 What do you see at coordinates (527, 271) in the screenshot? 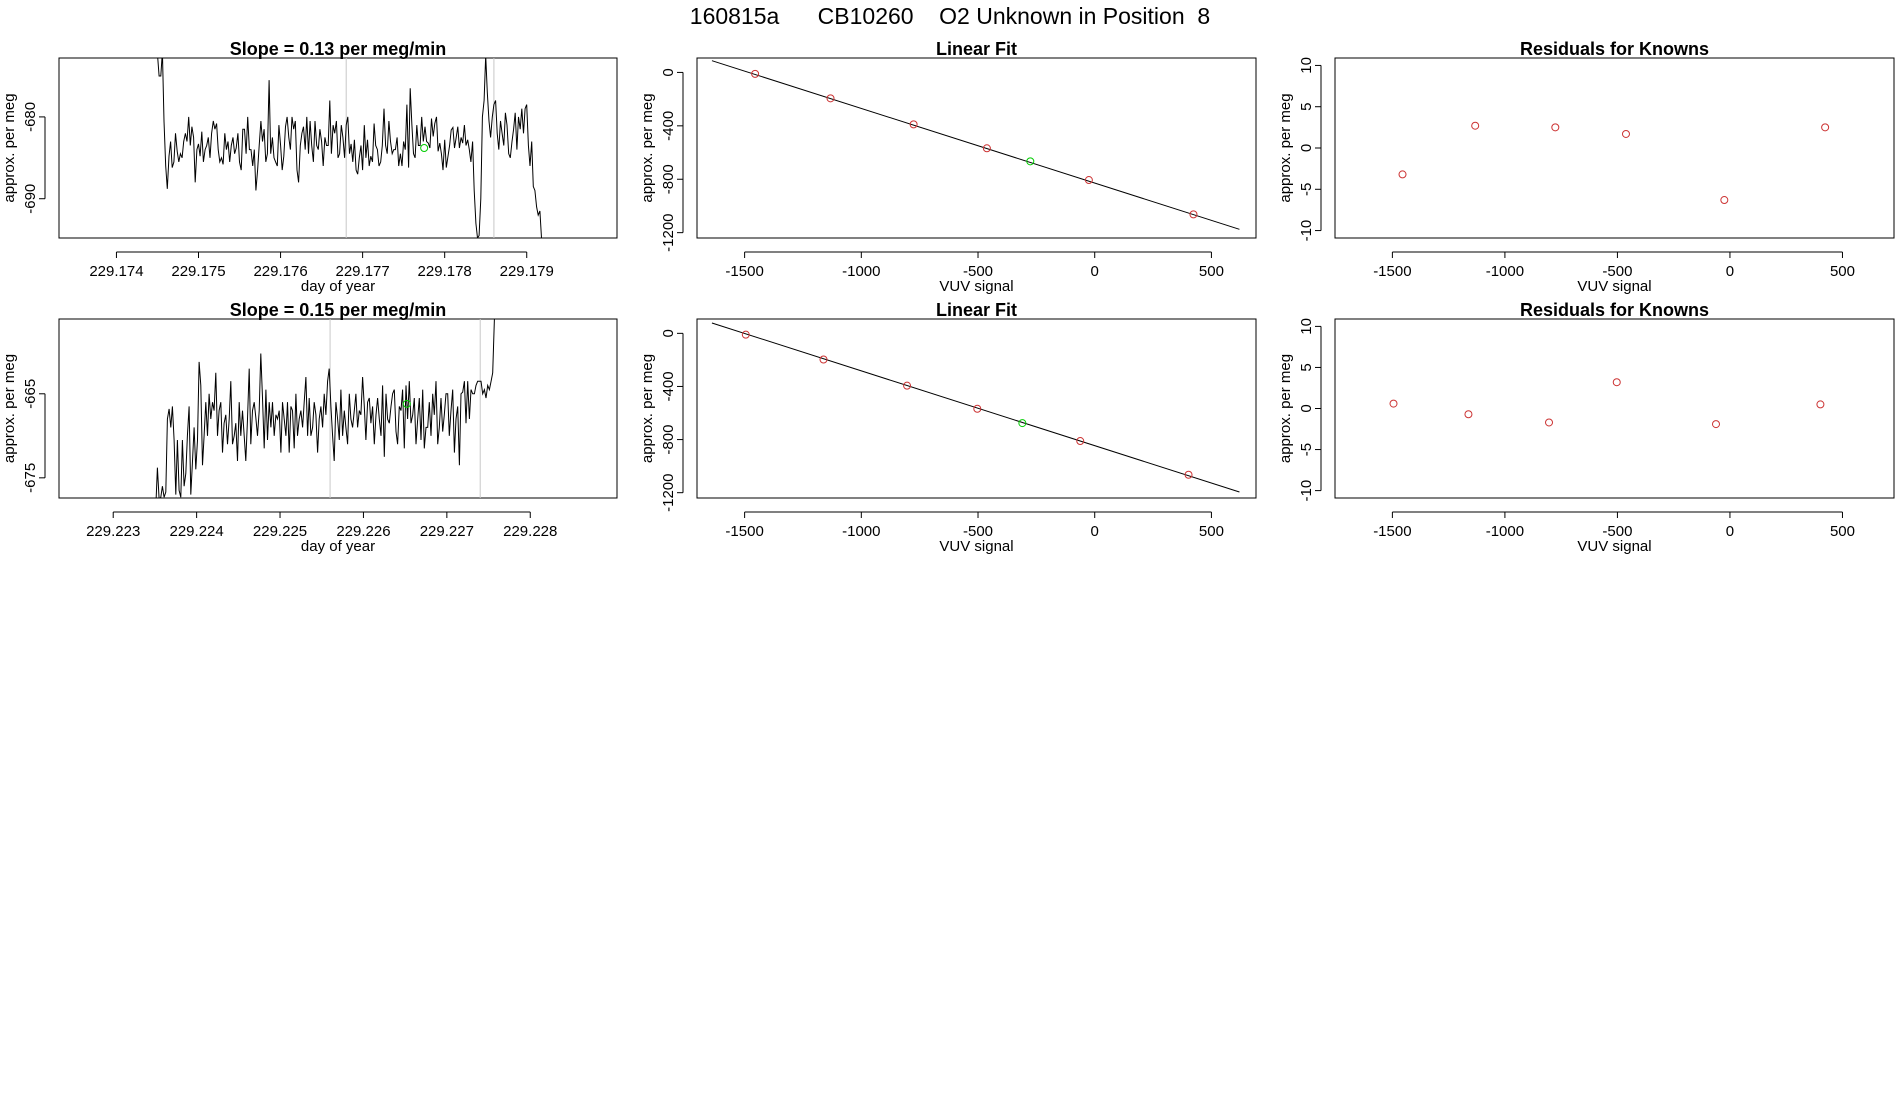
I see `x-tick-label: 229.179` at bounding box center [527, 271].